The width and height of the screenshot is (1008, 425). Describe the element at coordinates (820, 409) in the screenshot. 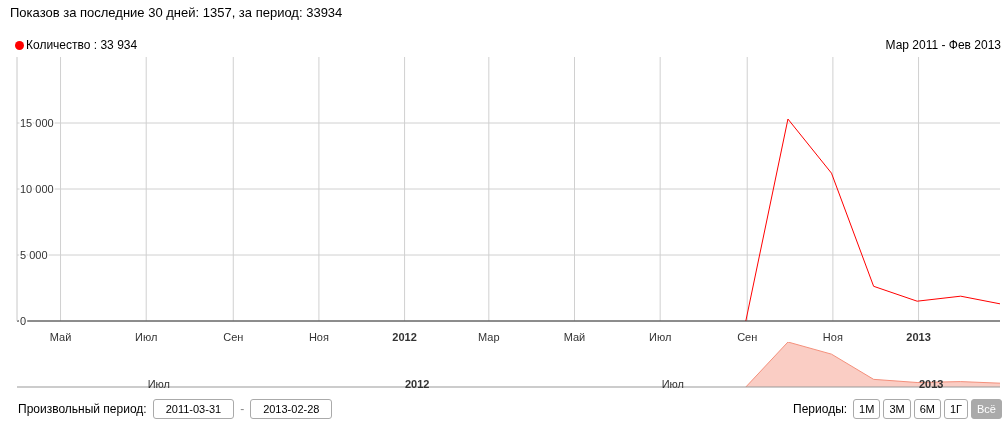

I see `text: Периоды:` at that location.